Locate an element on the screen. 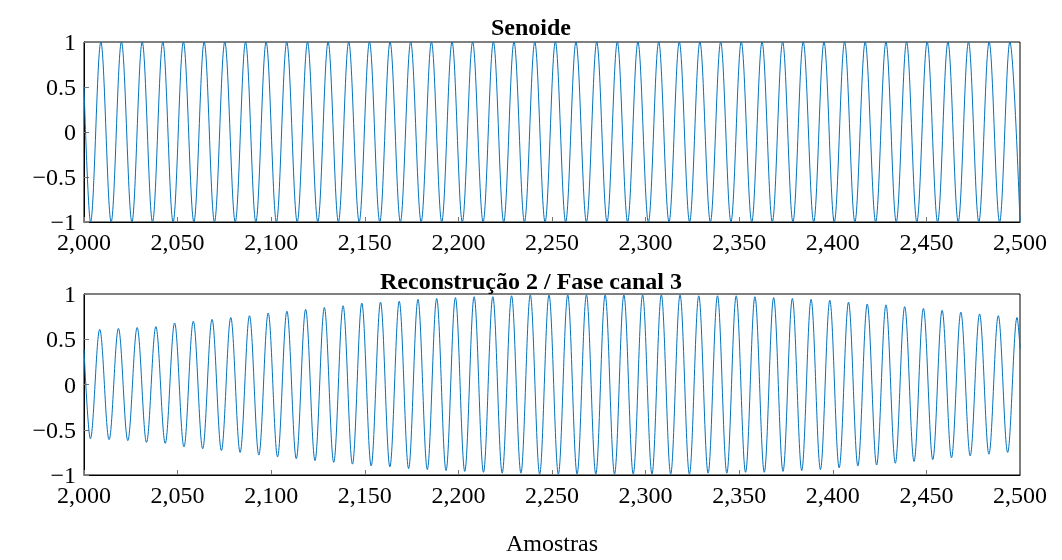 The image size is (1062, 560). chart-title: Senoide is located at coordinates (531, 27).